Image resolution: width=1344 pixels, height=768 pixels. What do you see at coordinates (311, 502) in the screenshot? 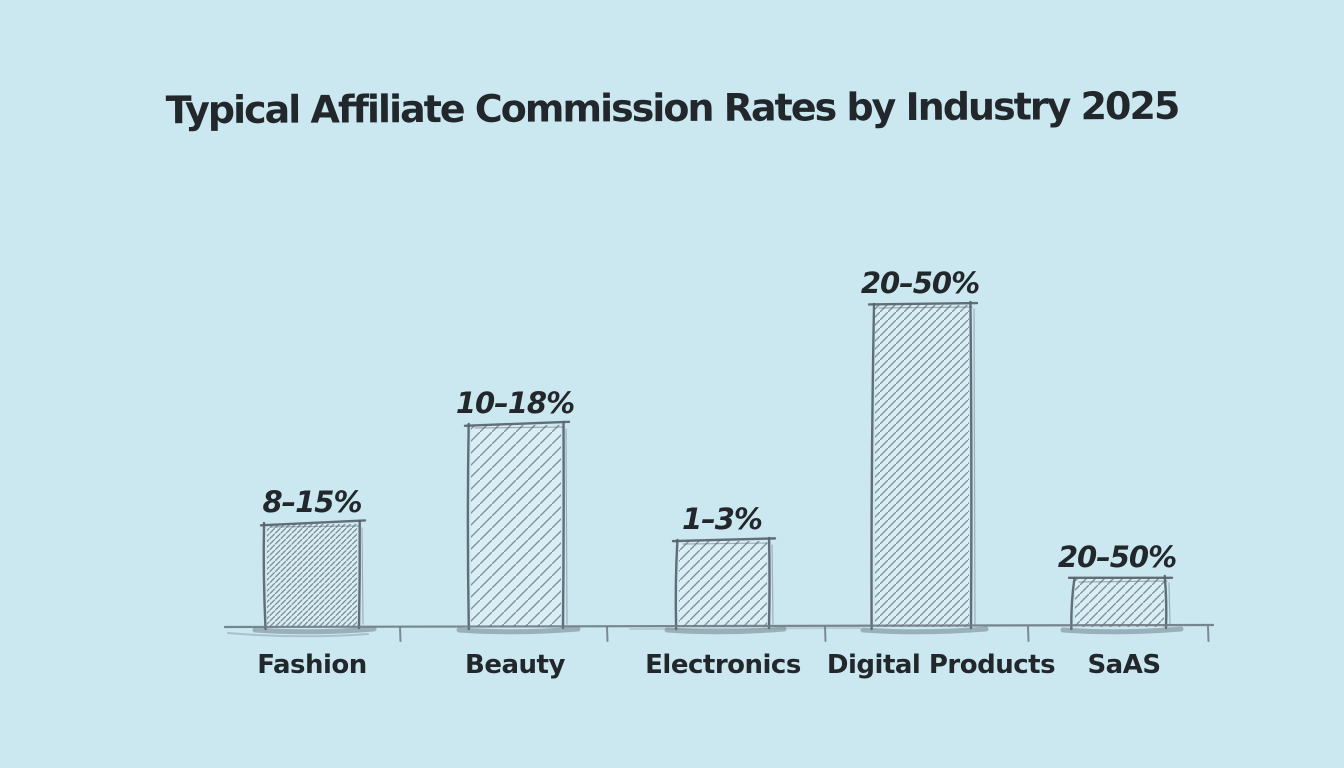
I see `bar-value-label: 8–15%` at bounding box center [311, 502].